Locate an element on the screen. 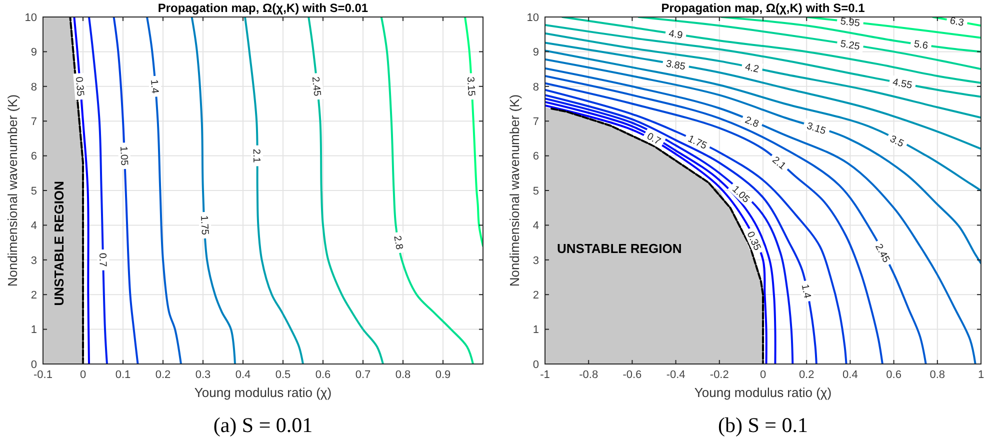  text: 4.2 is located at coordinates (752, 69).